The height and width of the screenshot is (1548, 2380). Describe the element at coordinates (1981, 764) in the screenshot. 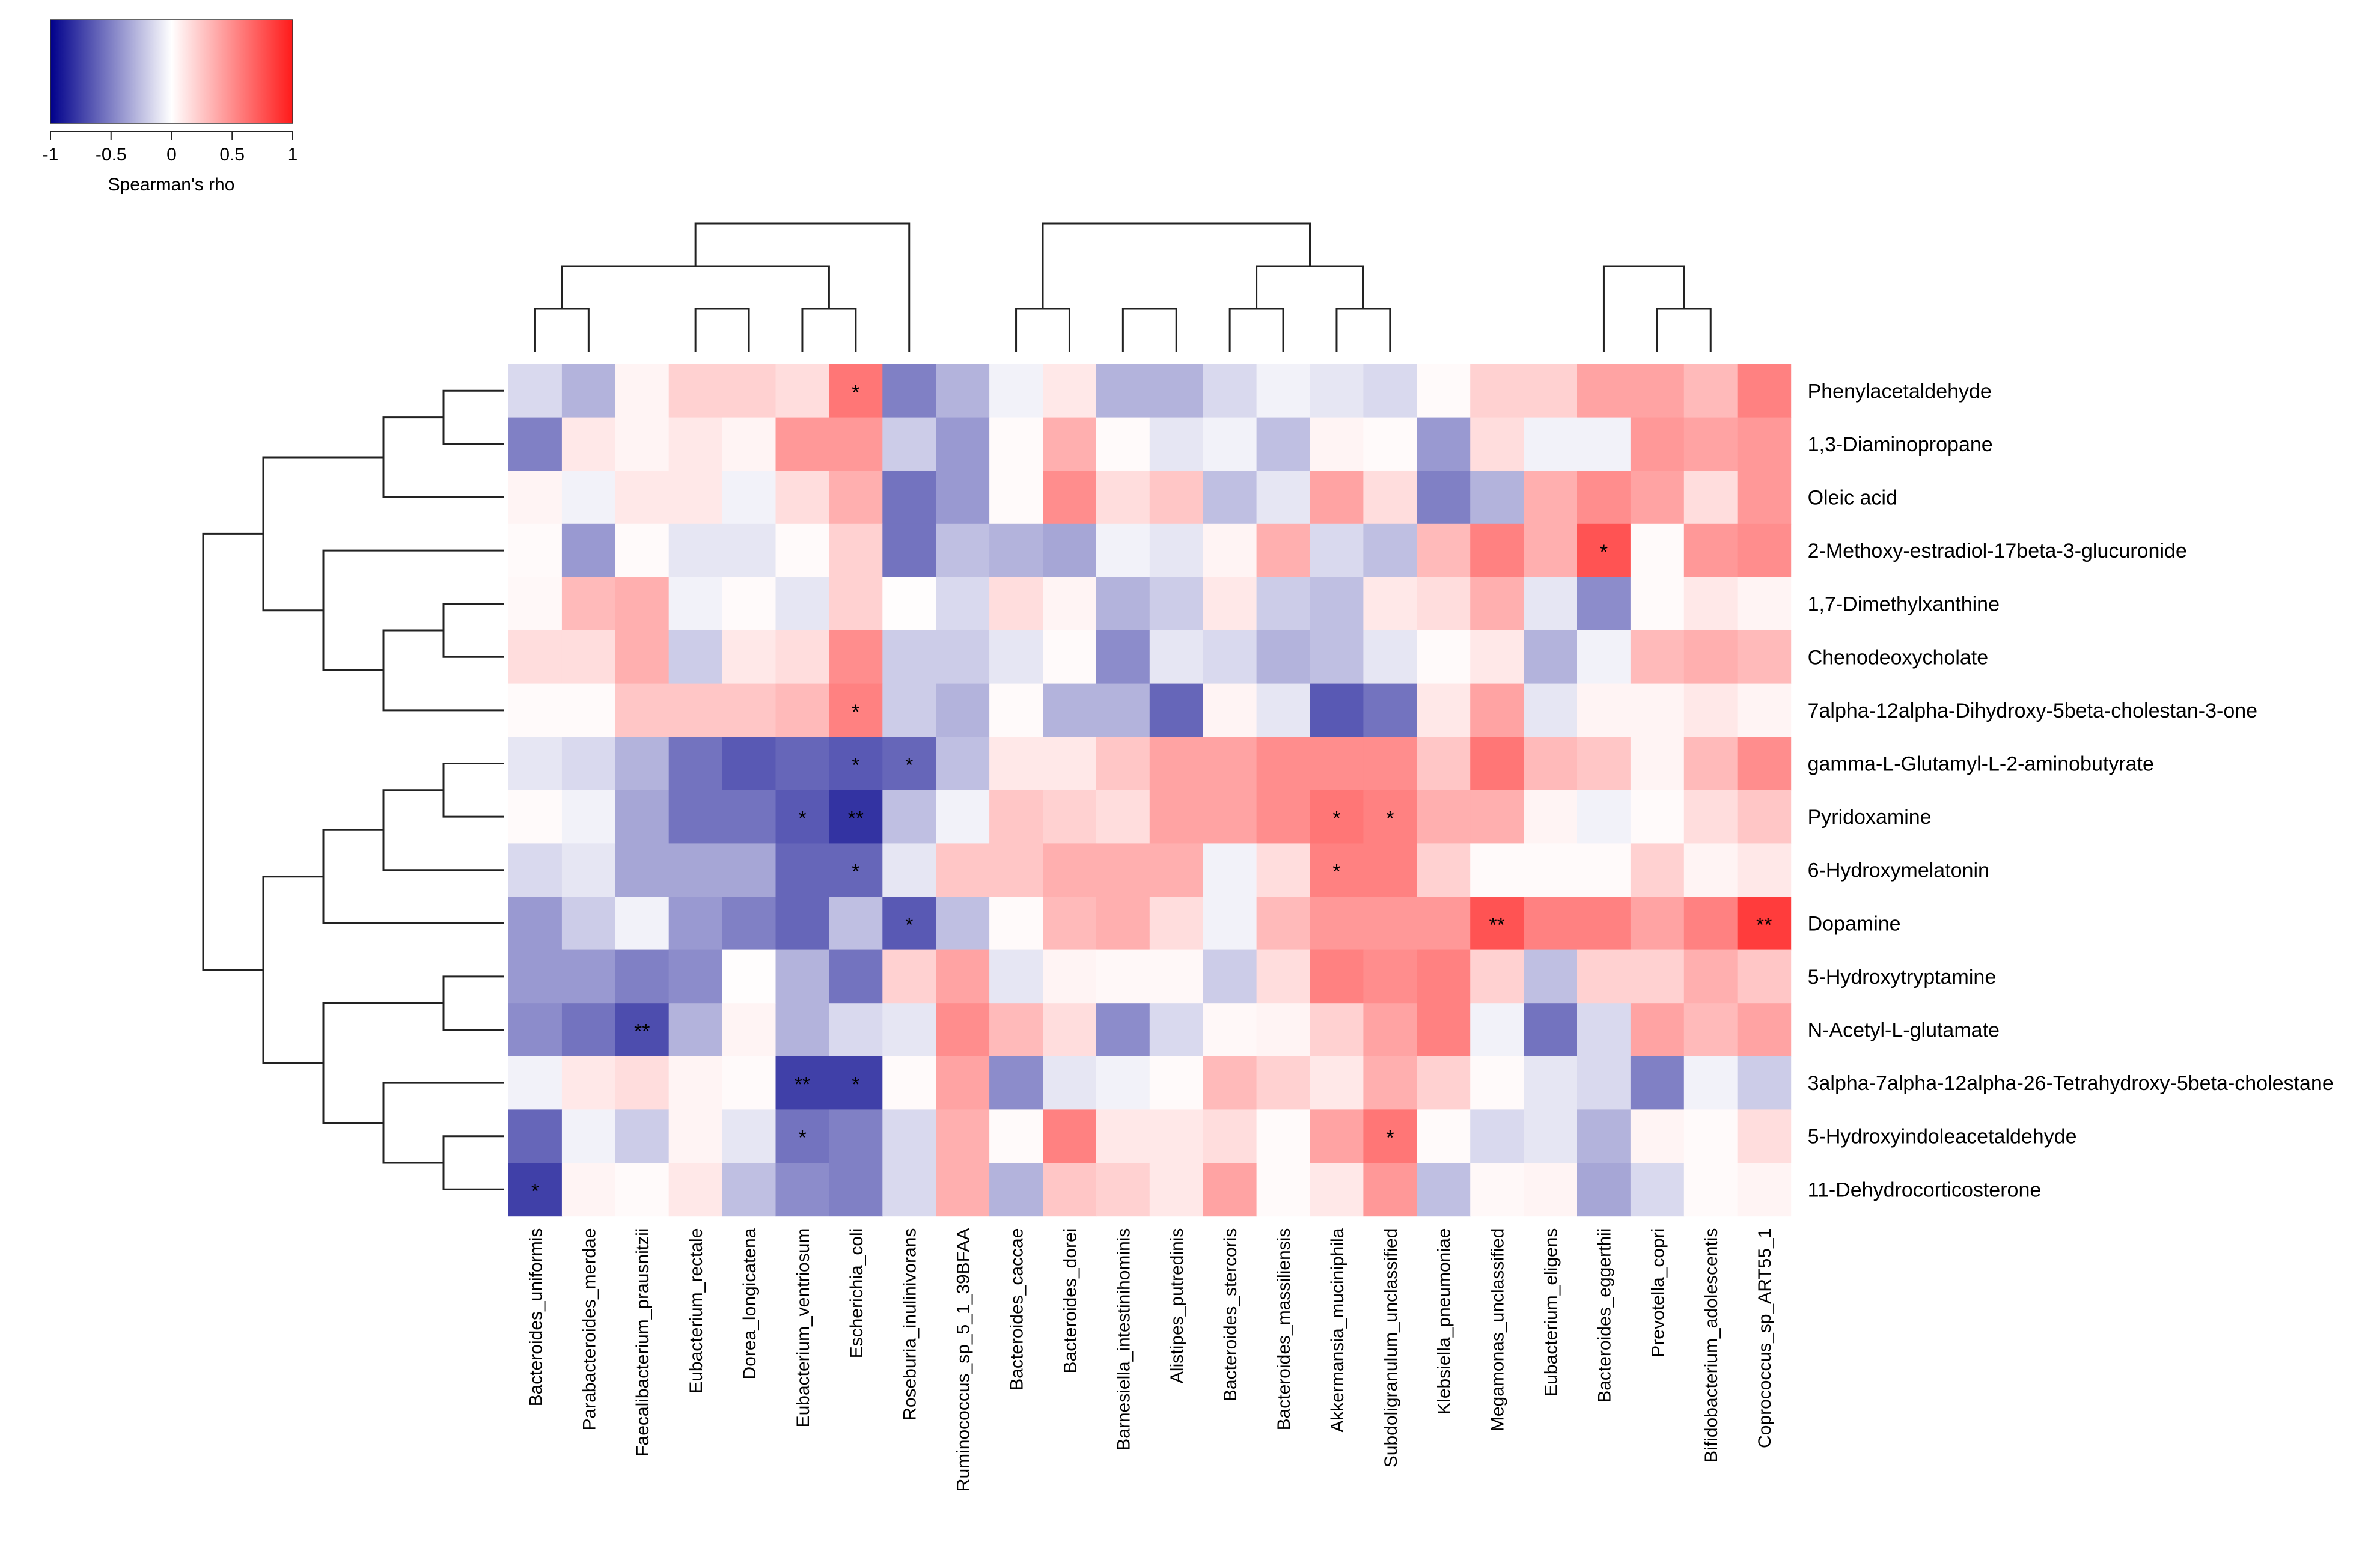

I see `row-label: gamma-L-Glutamyl-L-2-aminobutyrate` at that location.